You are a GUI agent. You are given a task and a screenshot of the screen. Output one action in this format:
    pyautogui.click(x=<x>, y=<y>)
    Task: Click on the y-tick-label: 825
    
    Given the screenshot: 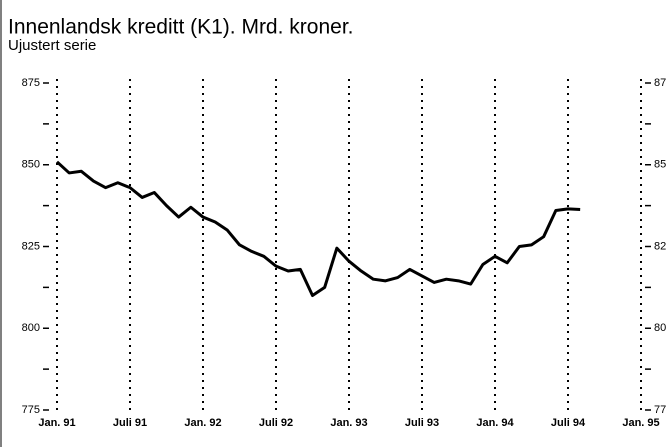 What is the action you would take?
    pyautogui.click(x=31, y=246)
    